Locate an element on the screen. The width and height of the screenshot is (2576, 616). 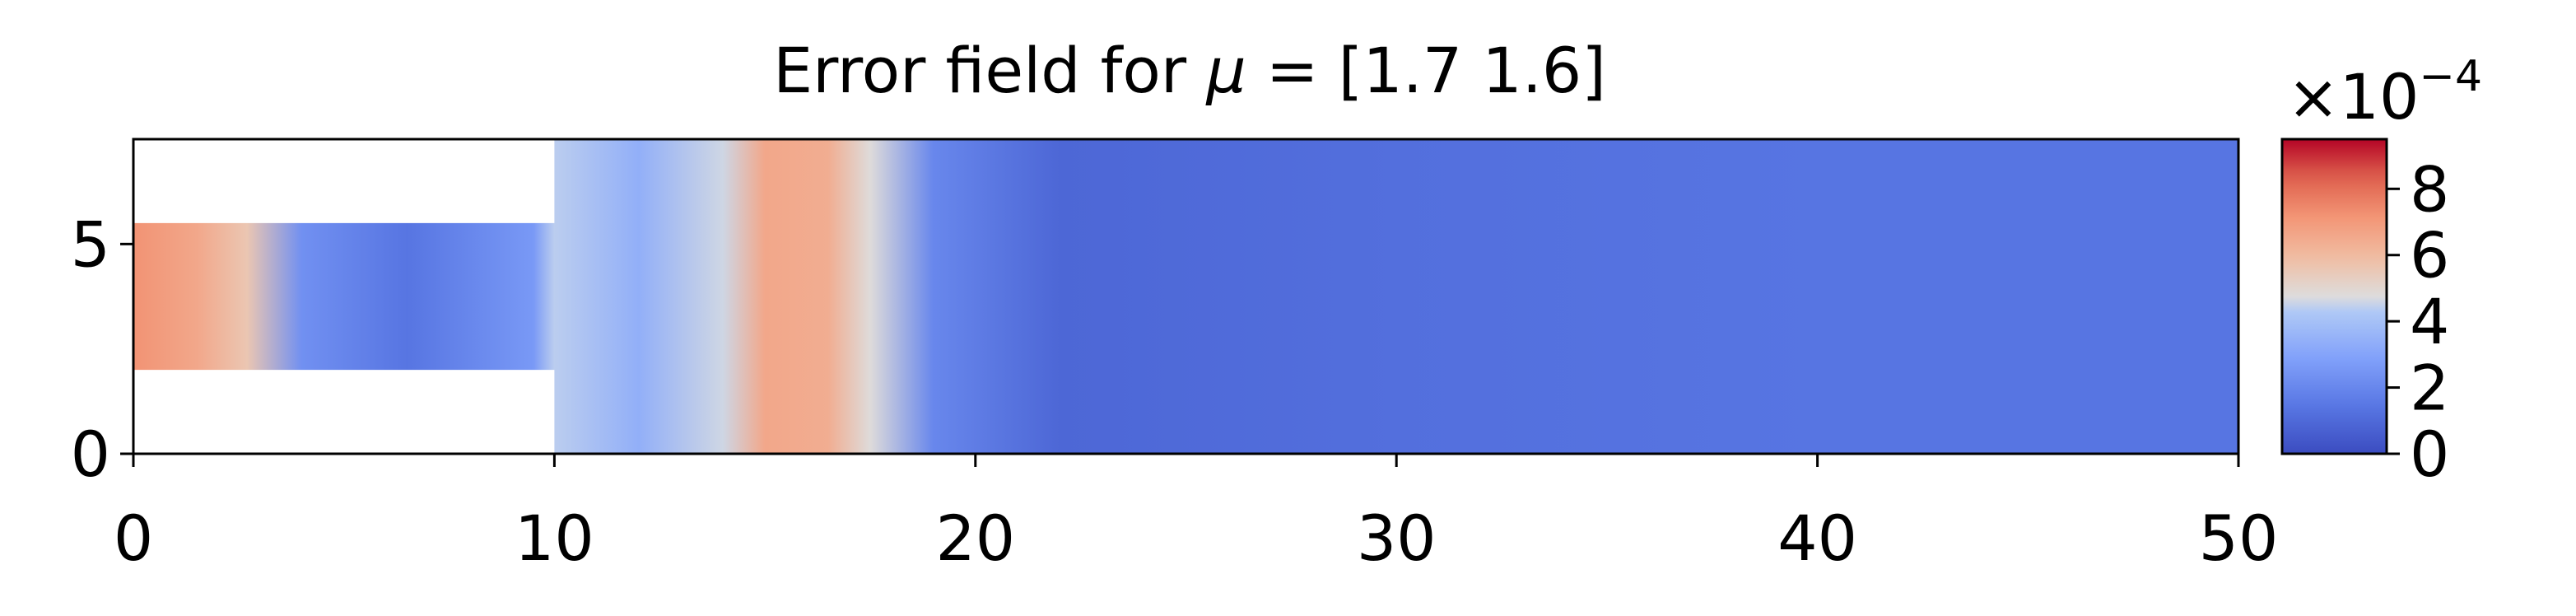
colorbar-multiplier: ×10⁻⁴ is located at coordinates (2384, 92).